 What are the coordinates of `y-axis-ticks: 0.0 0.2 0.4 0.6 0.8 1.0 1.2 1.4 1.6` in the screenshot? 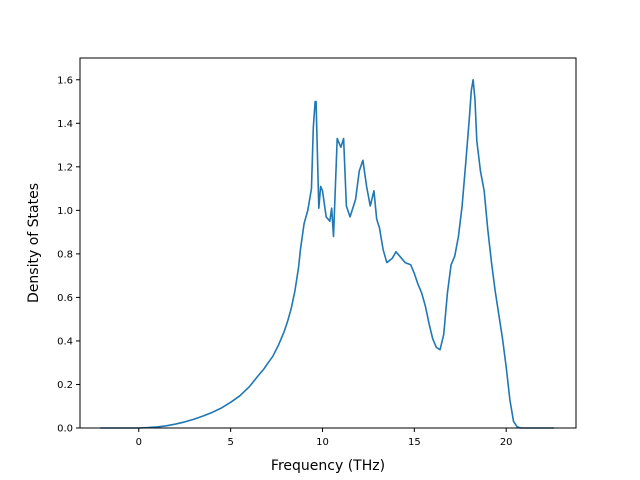 It's located at (68, 255).